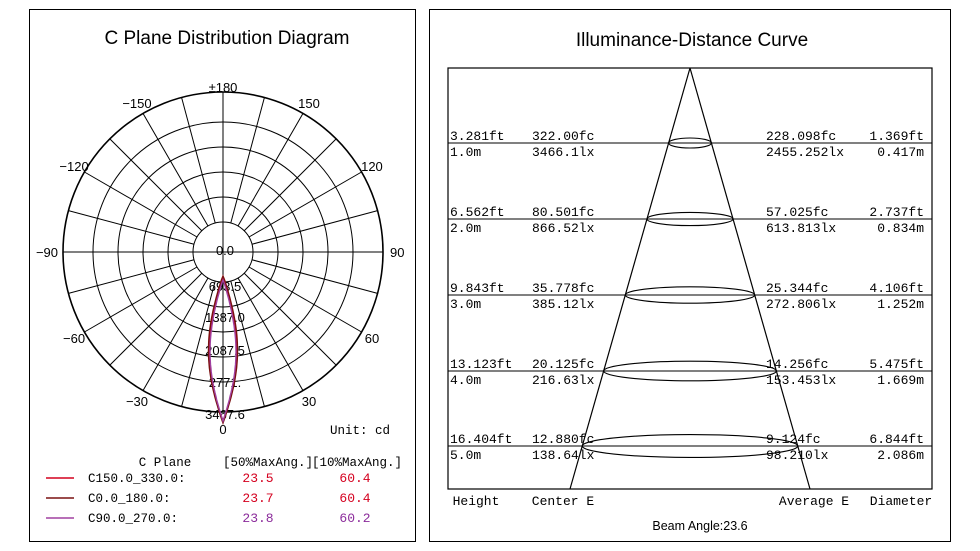  What do you see at coordinates (900, 304) in the screenshot?
I see `diameter-m: 1.252m` at bounding box center [900, 304].